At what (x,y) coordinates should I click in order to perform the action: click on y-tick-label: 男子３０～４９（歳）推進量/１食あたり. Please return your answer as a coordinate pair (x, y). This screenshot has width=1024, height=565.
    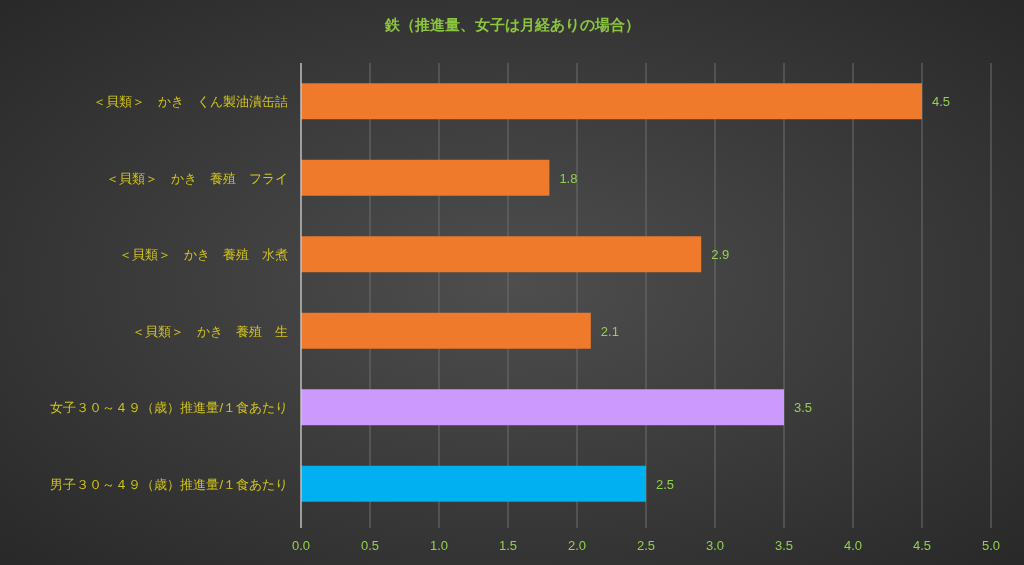
    Looking at the image, I should click on (169, 484).